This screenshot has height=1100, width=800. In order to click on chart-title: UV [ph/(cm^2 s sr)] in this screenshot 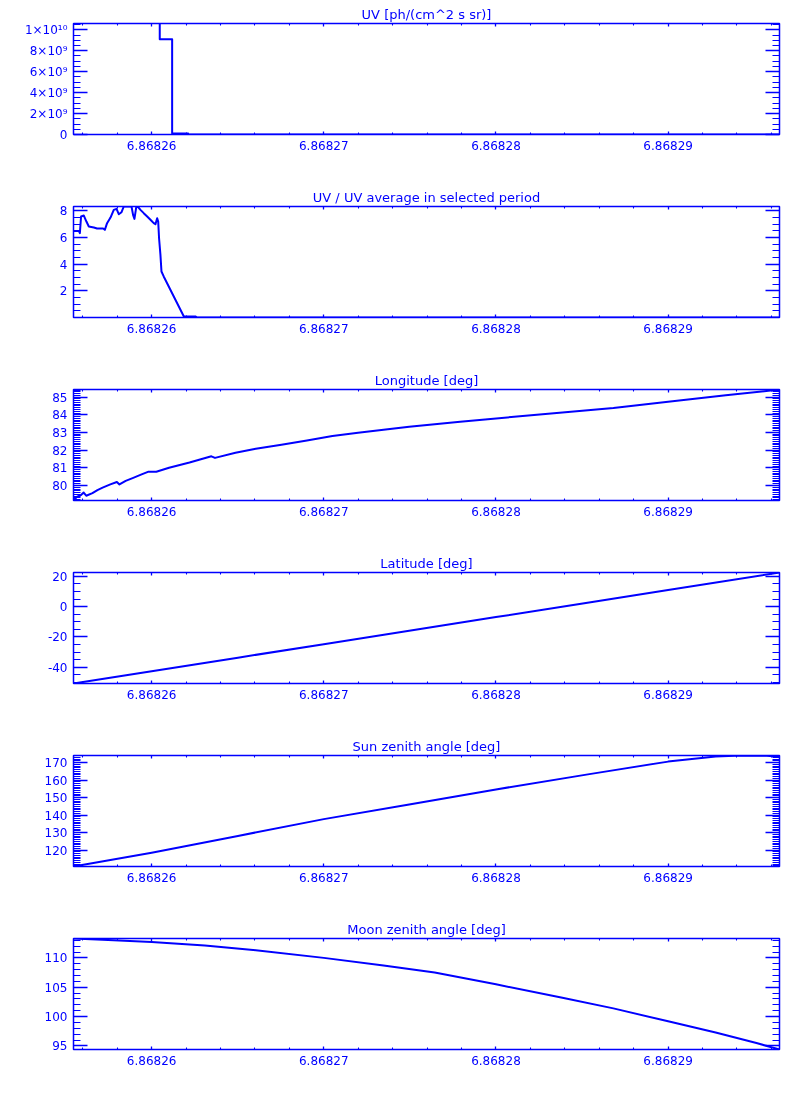, I will do `click(426, 14)`.